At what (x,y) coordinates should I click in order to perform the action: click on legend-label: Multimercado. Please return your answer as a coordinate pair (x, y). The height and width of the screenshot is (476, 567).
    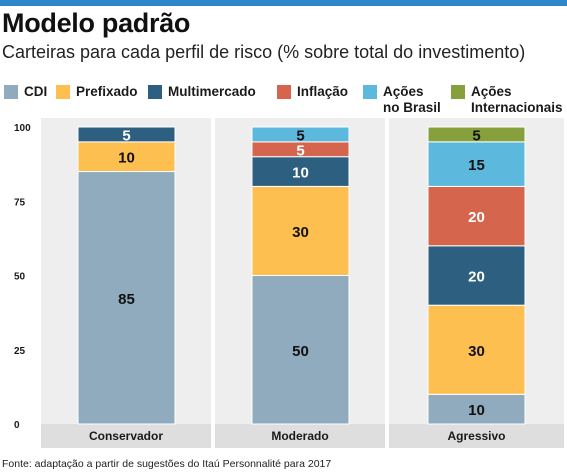
    Looking at the image, I should click on (212, 91).